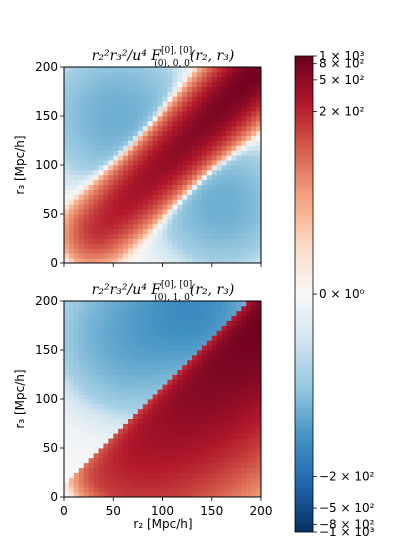 The image size is (420, 560). What do you see at coordinates (172, 63) in the screenshot?
I see `panel-top-title-sub: (0), 0, 0` at bounding box center [172, 63].